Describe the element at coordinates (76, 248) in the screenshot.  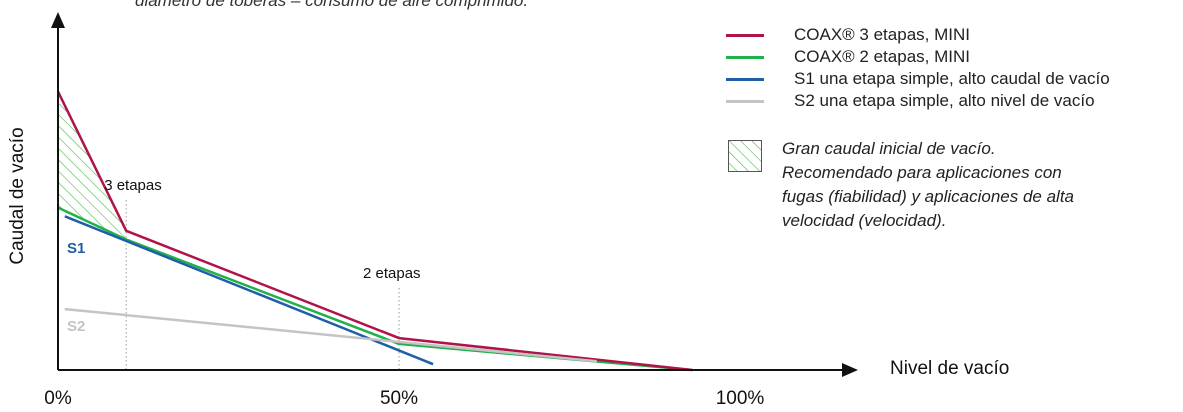
I see `series-inline-label: S1` at that location.